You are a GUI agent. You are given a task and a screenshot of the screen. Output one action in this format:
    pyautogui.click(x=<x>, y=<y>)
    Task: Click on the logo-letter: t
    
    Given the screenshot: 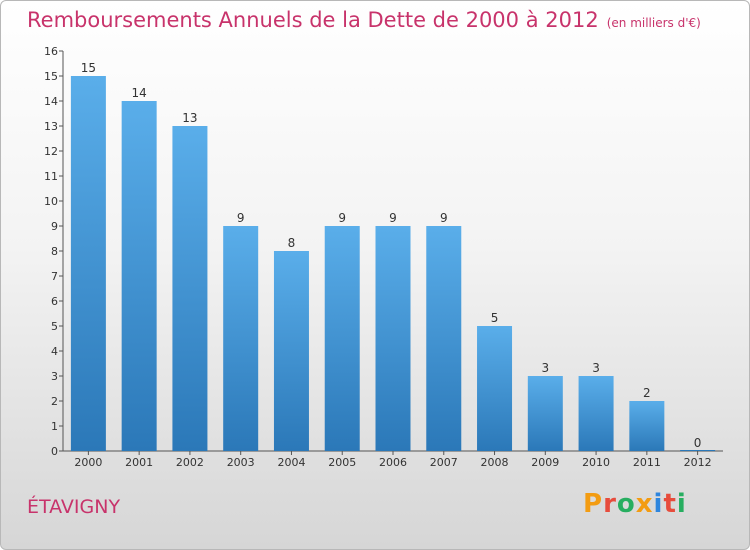 What is the action you would take?
    pyautogui.click(x=670, y=504)
    